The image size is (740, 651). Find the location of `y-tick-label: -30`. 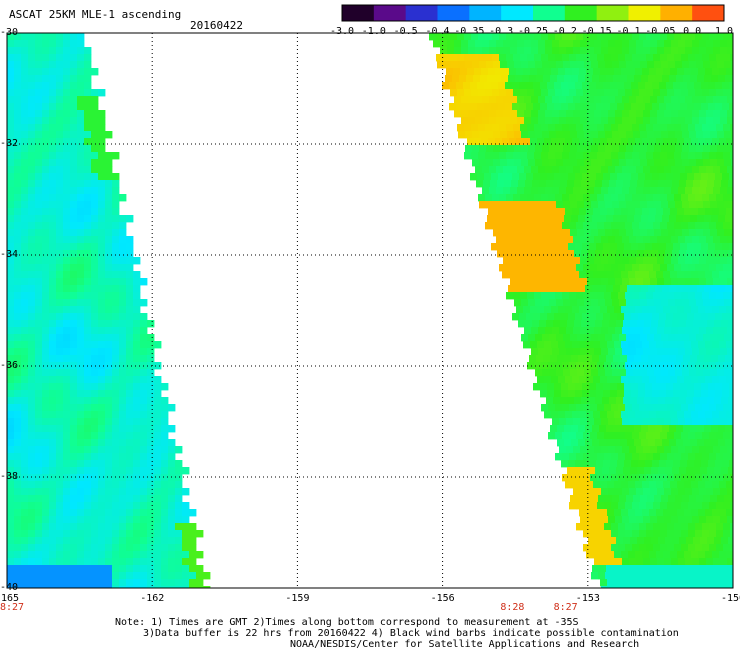

y-tick-label: -30 is located at coordinates (9, 32).